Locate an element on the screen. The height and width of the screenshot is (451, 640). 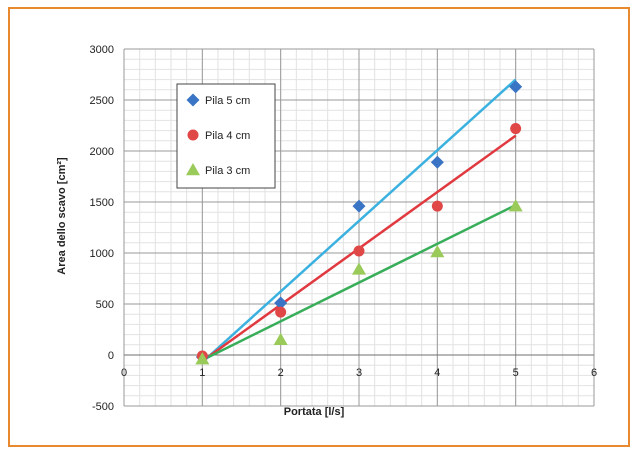
x-tick-label: 1 is located at coordinates (202, 373).